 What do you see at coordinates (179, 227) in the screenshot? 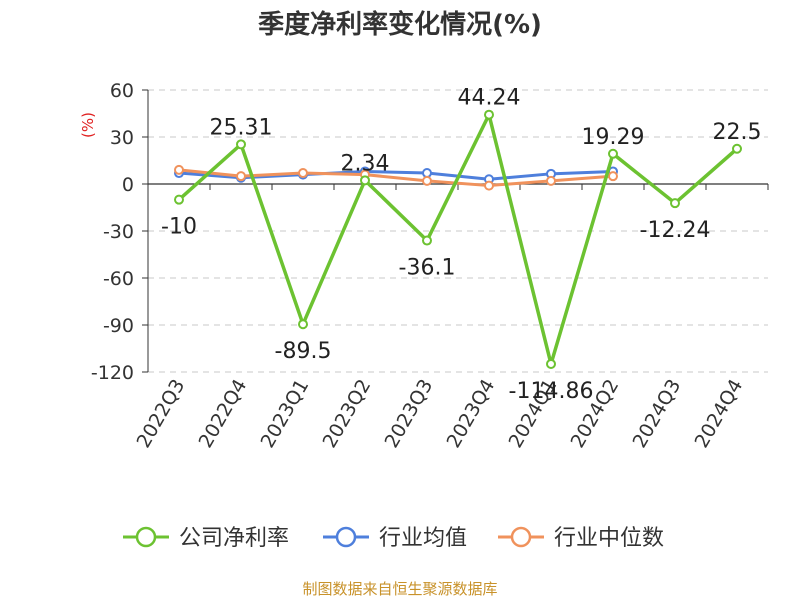
I see `data-label: -10` at bounding box center [179, 227].